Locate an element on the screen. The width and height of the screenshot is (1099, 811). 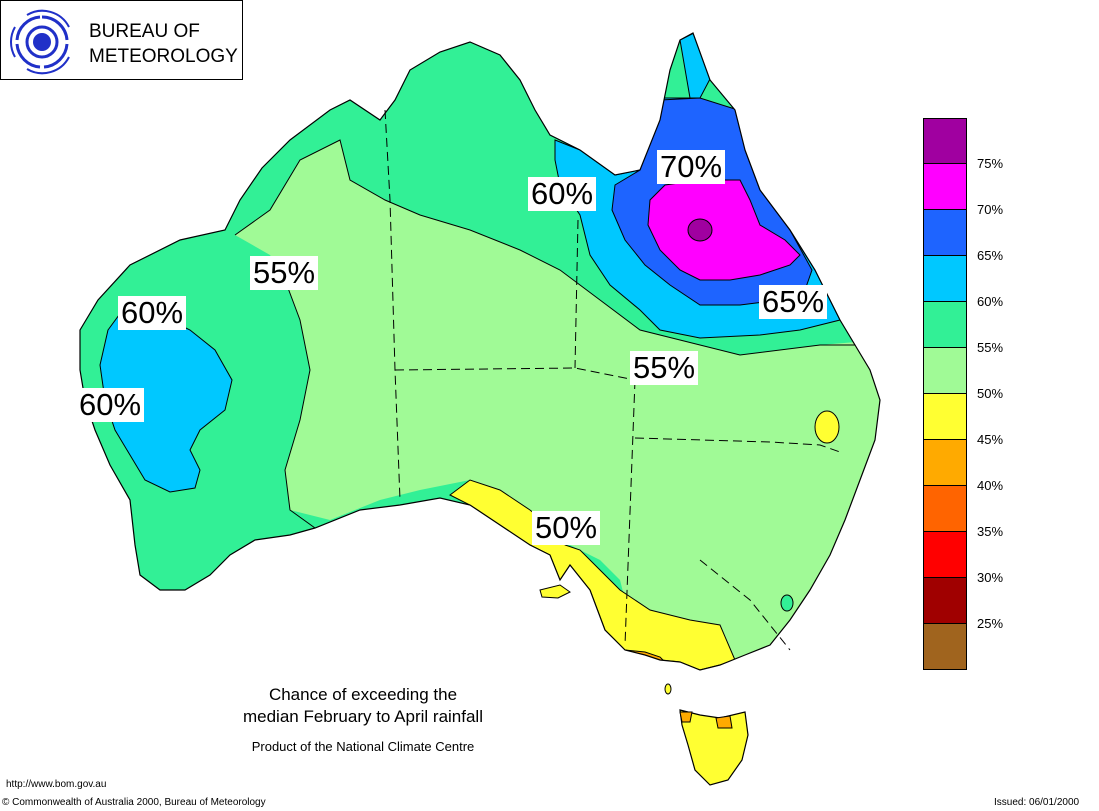
legend-label: 35% is located at coordinates (990, 531).